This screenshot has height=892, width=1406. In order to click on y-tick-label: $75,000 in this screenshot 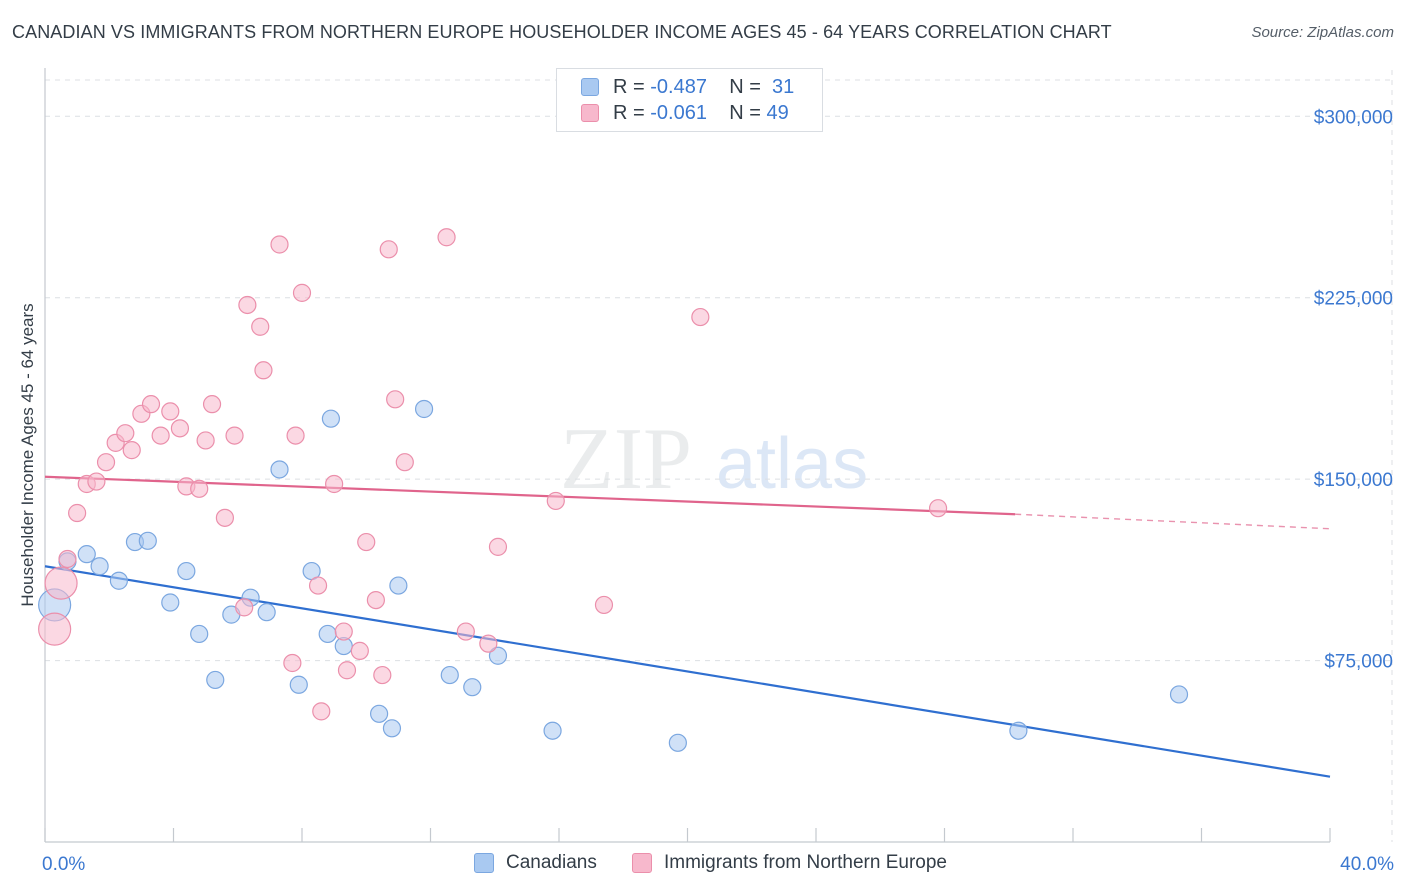, I will do `click(1358, 662)`.